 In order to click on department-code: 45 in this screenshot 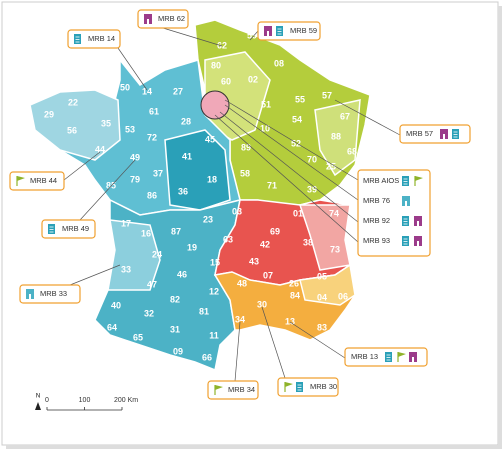, I will do `click(210, 139)`.